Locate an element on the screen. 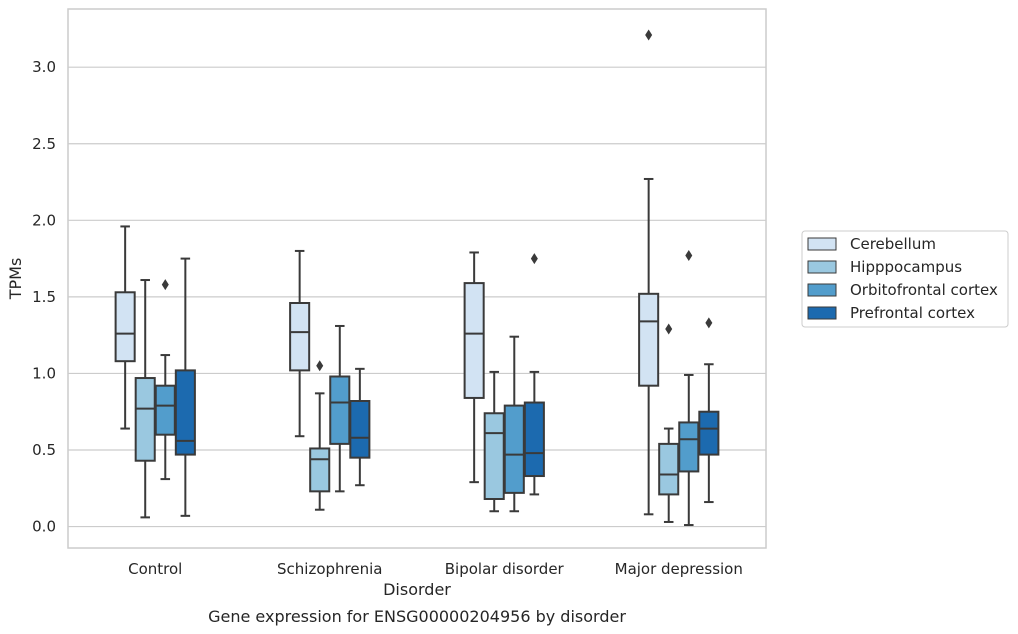 The image size is (1018, 634). legend-frame is located at coordinates (905, 279).